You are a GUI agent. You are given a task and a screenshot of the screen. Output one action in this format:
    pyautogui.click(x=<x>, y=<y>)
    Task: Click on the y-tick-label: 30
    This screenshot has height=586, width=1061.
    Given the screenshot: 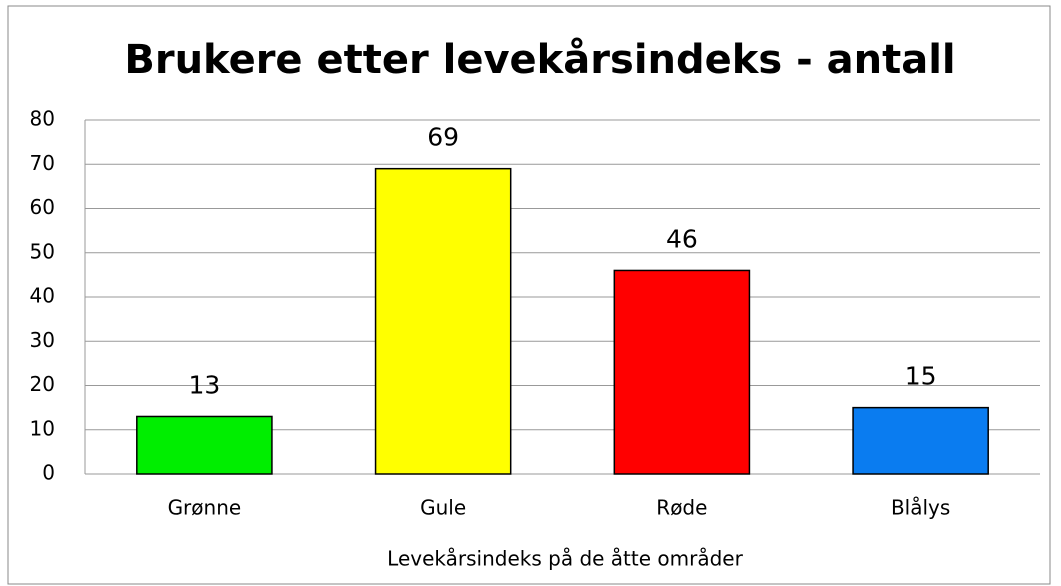 What is the action you would take?
    pyautogui.click(x=42, y=340)
    